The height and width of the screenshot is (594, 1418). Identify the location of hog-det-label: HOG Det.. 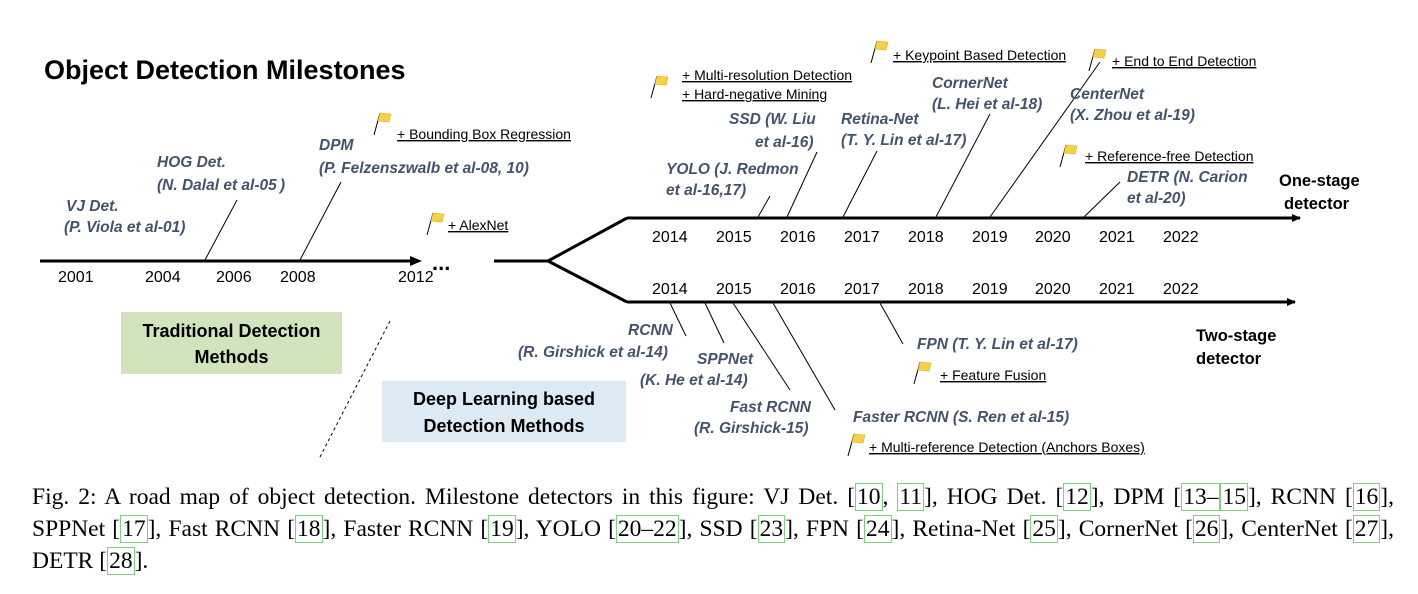
(191, 162).